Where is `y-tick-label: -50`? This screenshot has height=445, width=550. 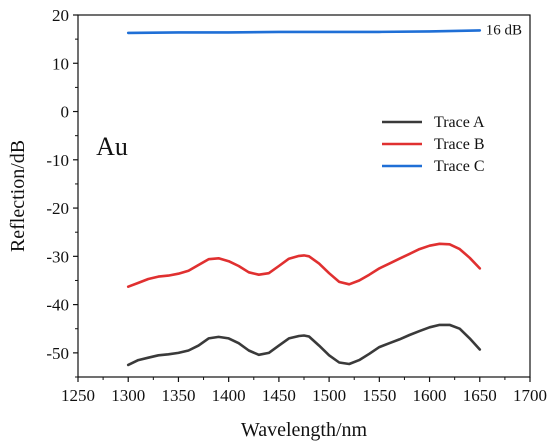
y-tick-label: -50 is located at coordinates (57, 353).